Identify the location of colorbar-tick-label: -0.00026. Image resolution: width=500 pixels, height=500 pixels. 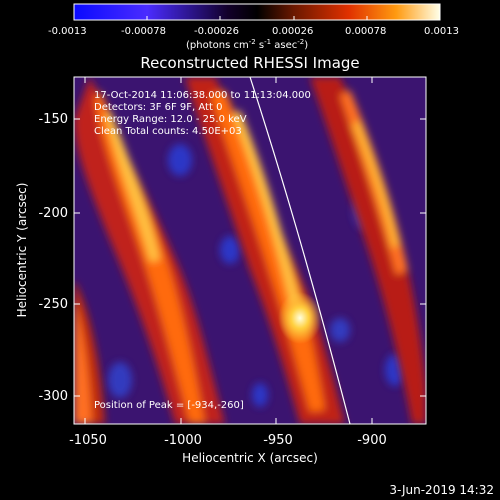
(216, 31).